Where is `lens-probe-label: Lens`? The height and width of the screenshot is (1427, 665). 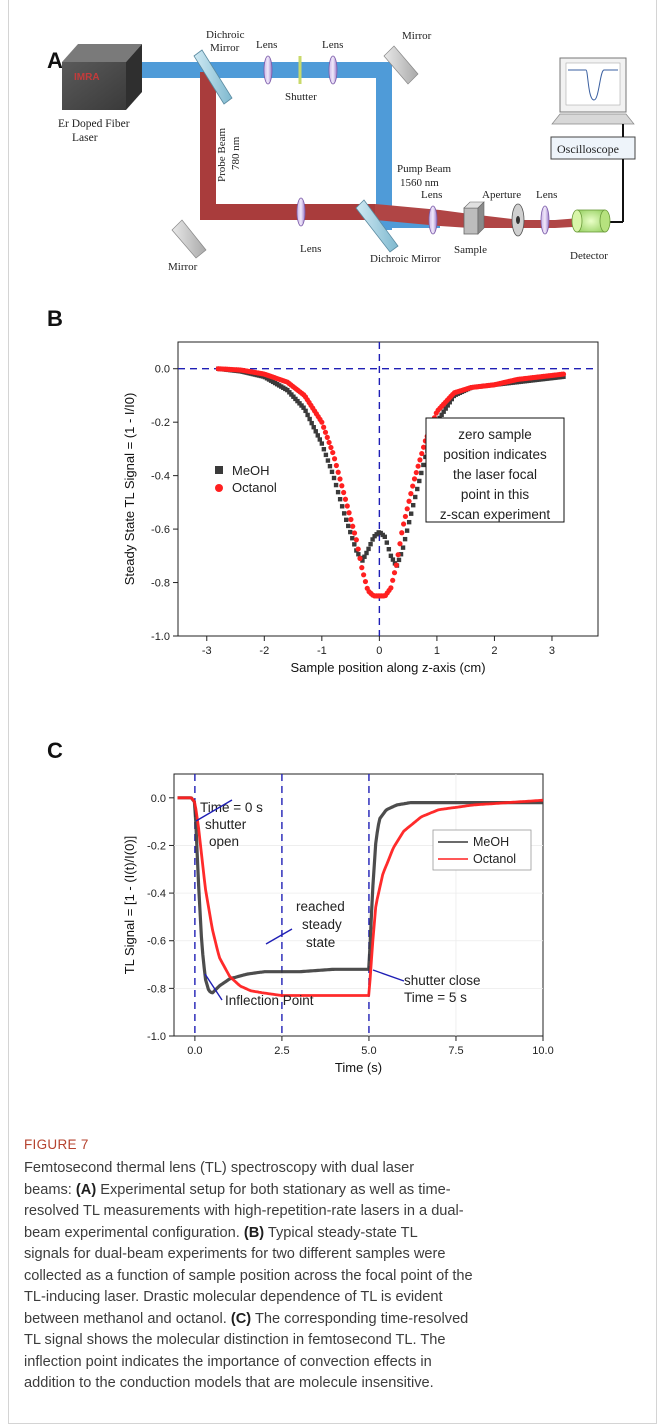
lens-probe-label: Lens is located at coordinates (310, 249).